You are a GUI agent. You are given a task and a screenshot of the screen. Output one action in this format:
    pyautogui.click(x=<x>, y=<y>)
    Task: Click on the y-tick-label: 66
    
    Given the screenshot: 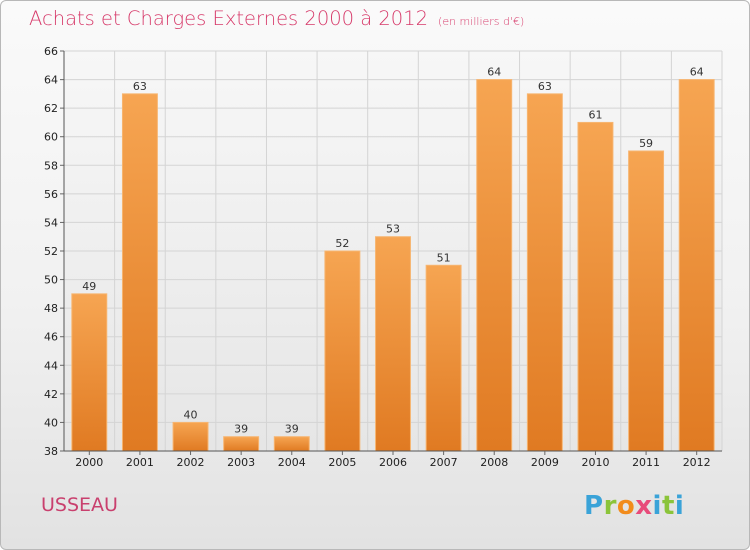 What is the action you would take?
    pyautogui.click(x=51, y=51)
    